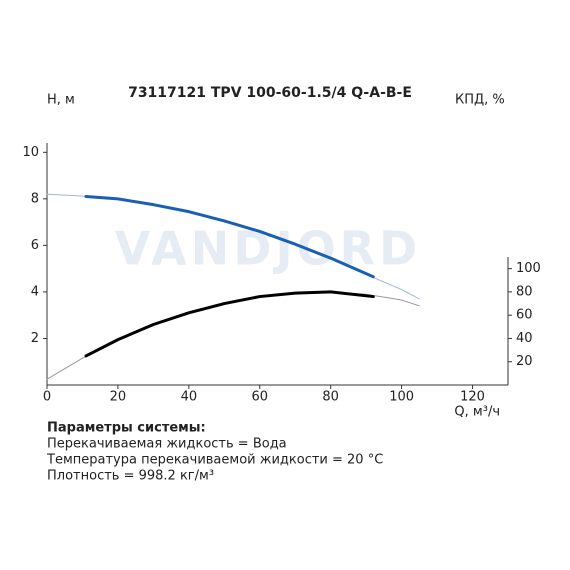  What do you see at coordinates (268, 249) in the screenshot?
I see `watermark: VANDJORD` at bounding box center [268, 249].